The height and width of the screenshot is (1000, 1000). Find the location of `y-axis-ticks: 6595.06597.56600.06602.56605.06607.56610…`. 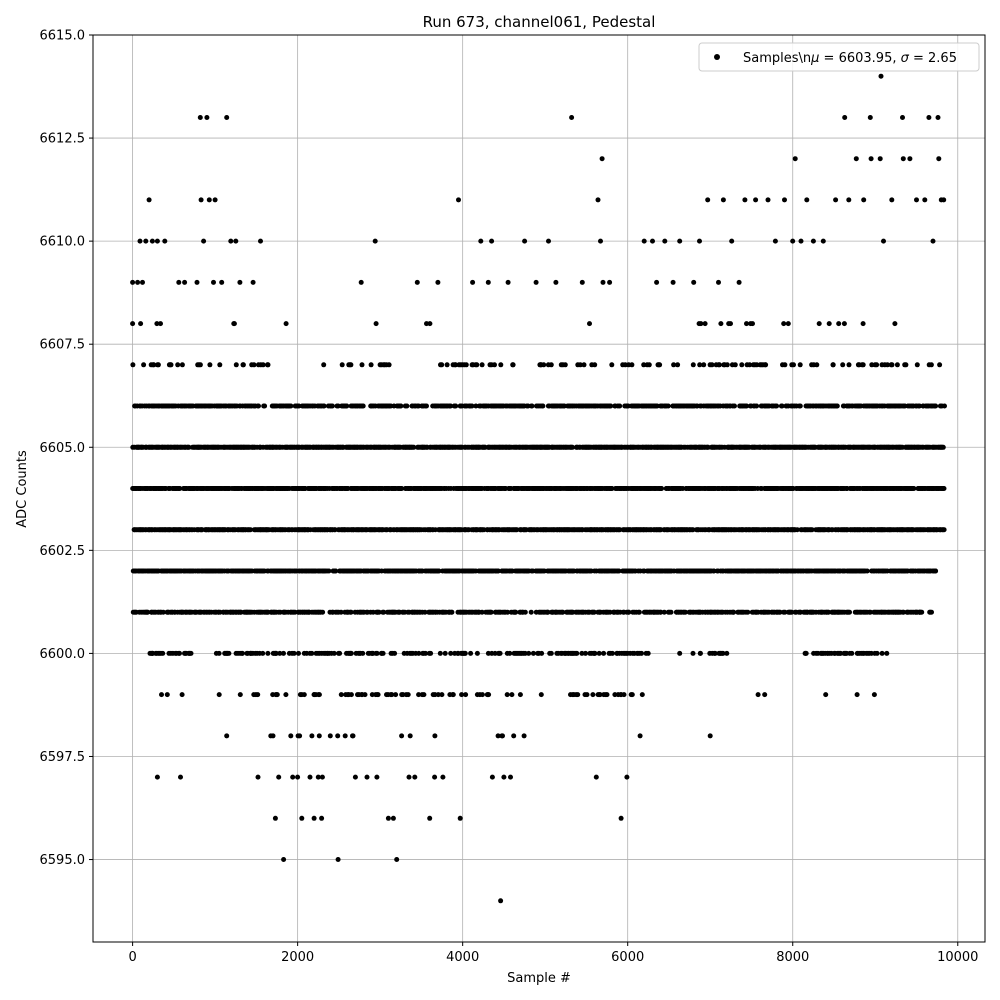

y-axis-ticks: 6595.06597.56600.06602.56605.06607.56610… is located at coordinates (66, 448).